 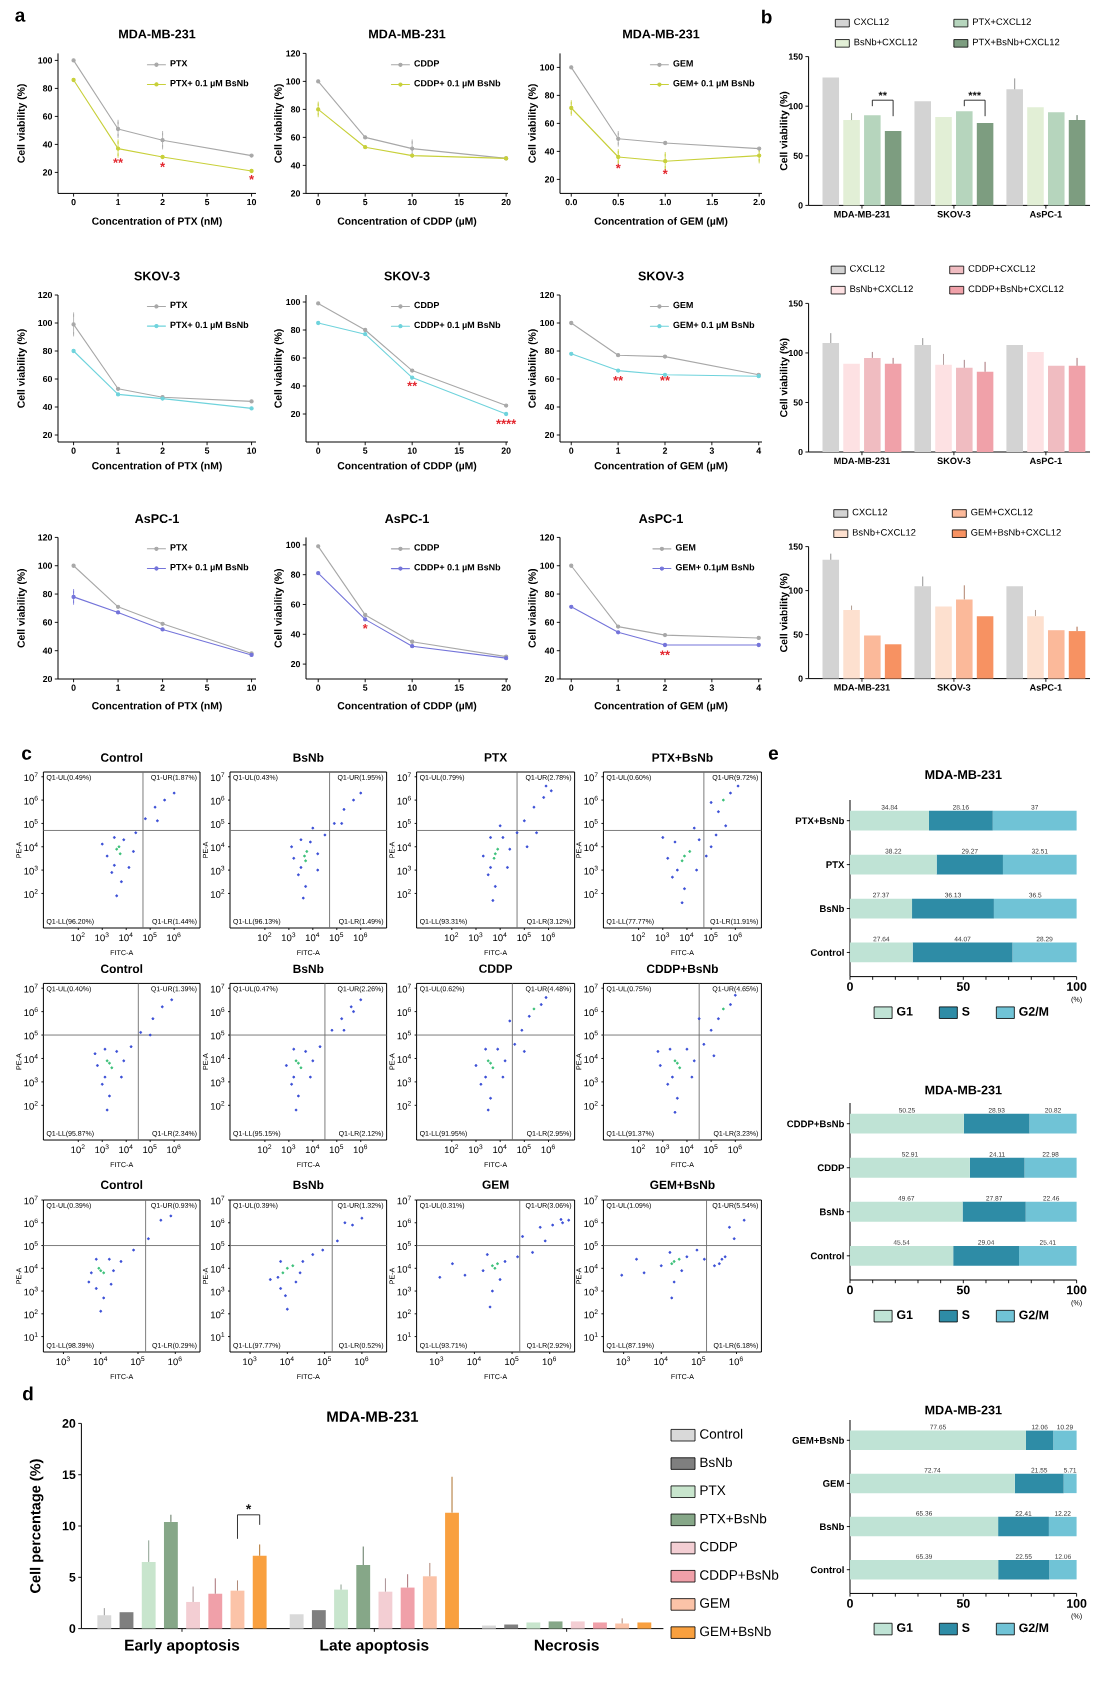 What do you see at coordinates (27, 754) in the screenshot?
I see `text: c` at bounding box center [27, 754].